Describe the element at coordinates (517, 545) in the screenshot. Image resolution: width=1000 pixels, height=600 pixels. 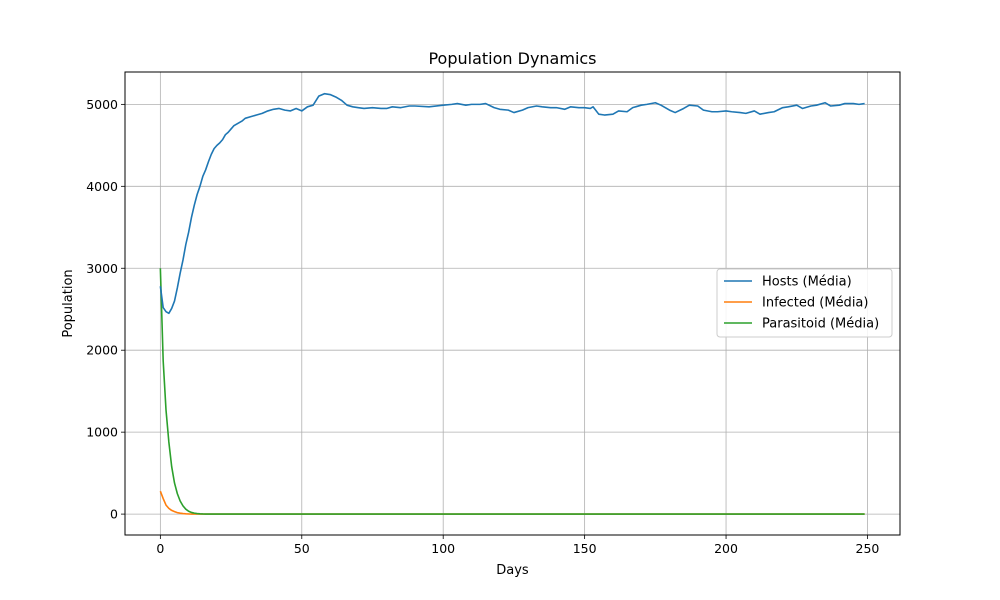
I see `x-axis-ticks: 0 50 100 150 200 250` at that location.